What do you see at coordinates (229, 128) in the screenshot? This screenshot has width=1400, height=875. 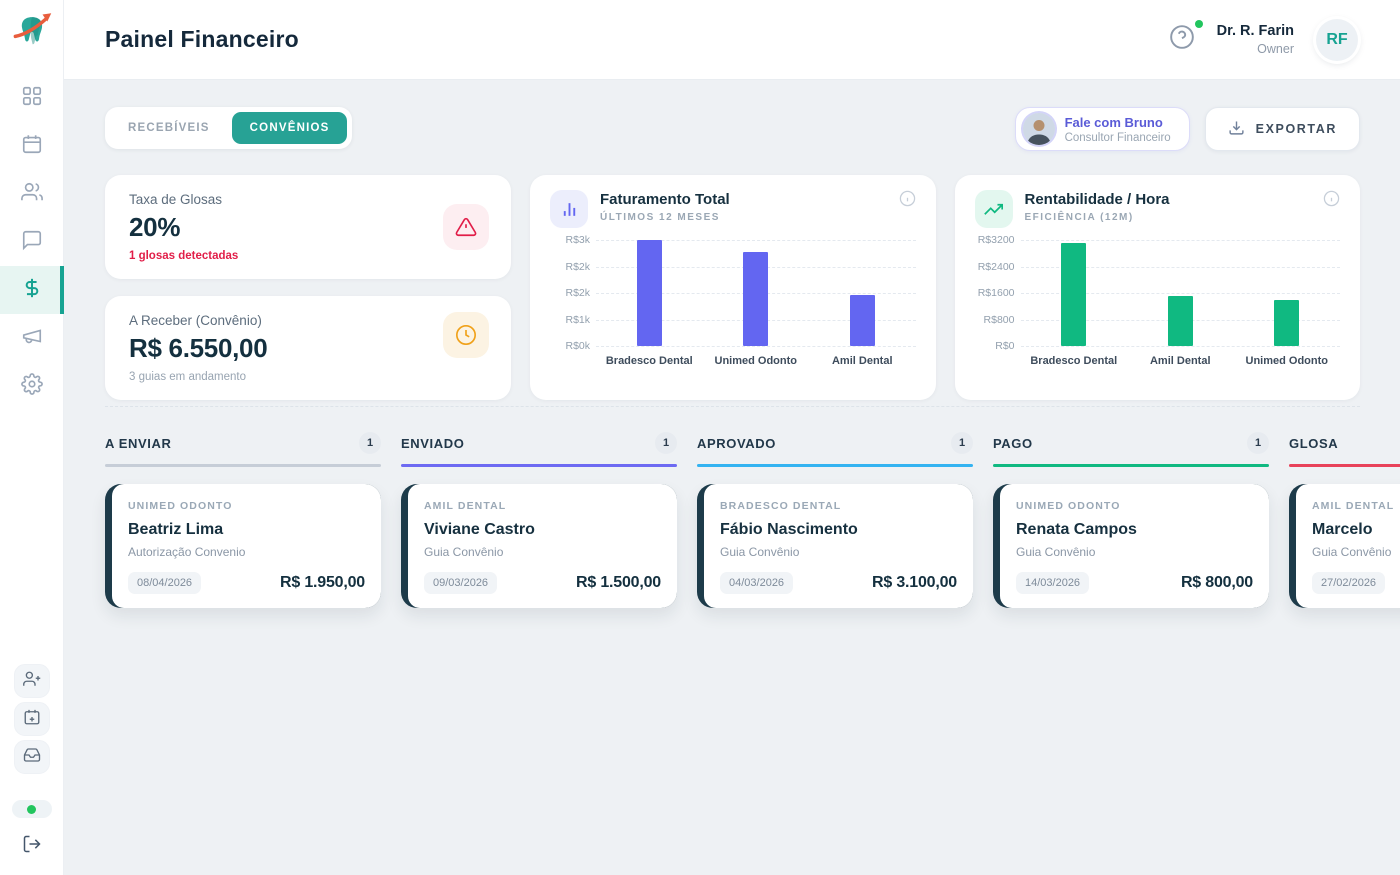 I see `tab-switcher: RECEBÍVEIS CONVÊNIOS` at bounding box center [229, 128].